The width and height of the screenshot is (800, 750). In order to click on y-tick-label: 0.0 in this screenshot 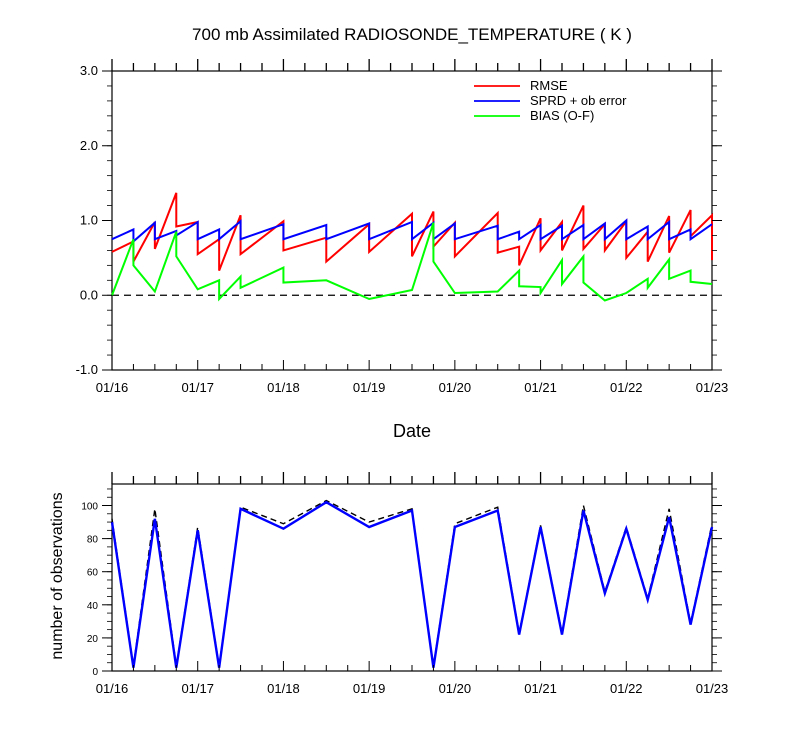, I will do `click(89, 294)`.